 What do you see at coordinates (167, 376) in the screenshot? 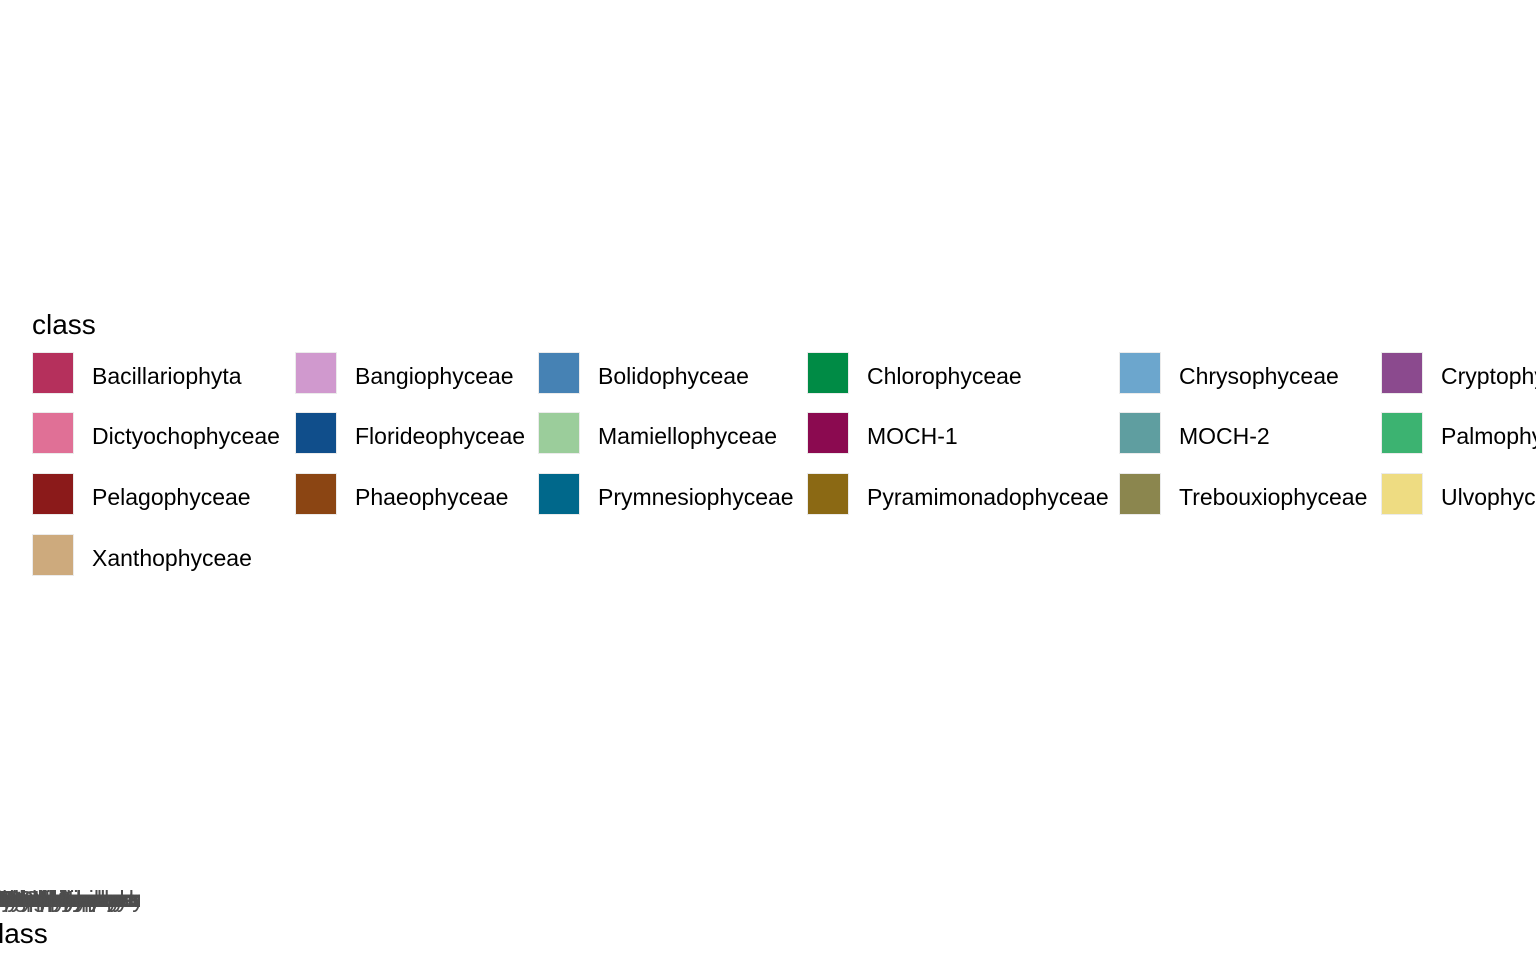
I see `legend-label: Bacillariophyta` at bounding box center [167, 376].